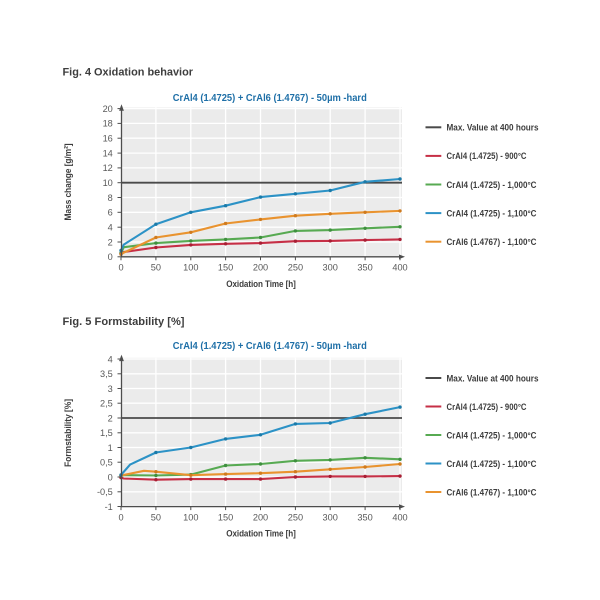 This screenshot has width=600, height=600. Describe the element at coordinates (110, 213) in the screenshot. I see `svg-text: 6` at that location.